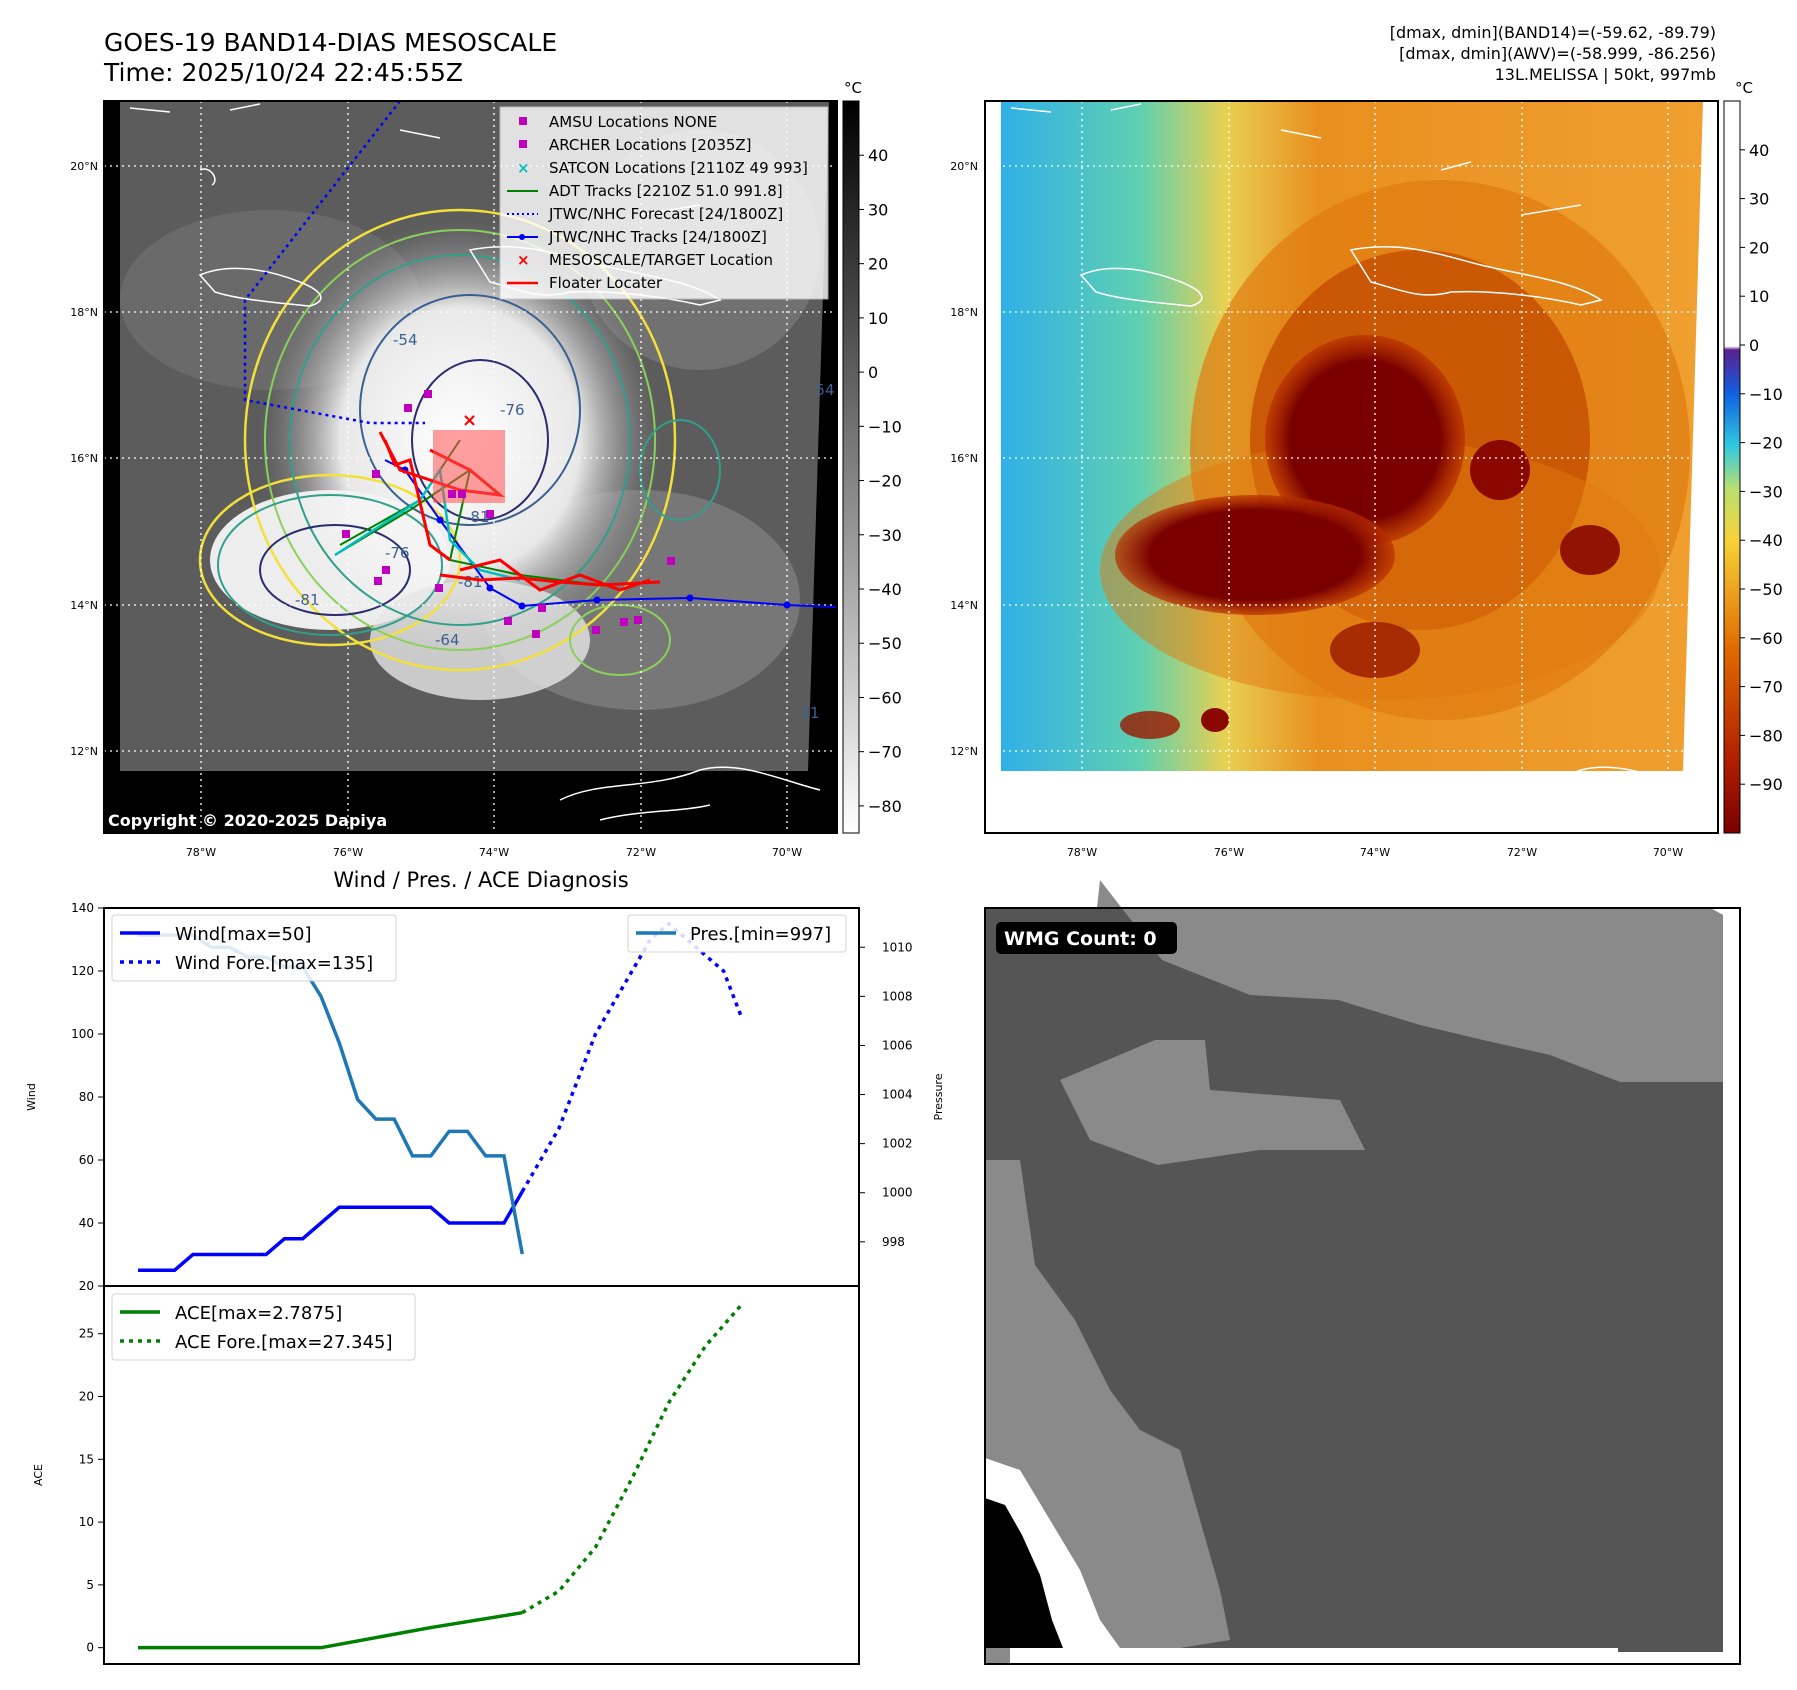 This screenshot has height=1690, width=1797. What do you see at coordinates (807, 713) in the screenshot?
I see `contour-label: -31` at bounding box center [807, 713].